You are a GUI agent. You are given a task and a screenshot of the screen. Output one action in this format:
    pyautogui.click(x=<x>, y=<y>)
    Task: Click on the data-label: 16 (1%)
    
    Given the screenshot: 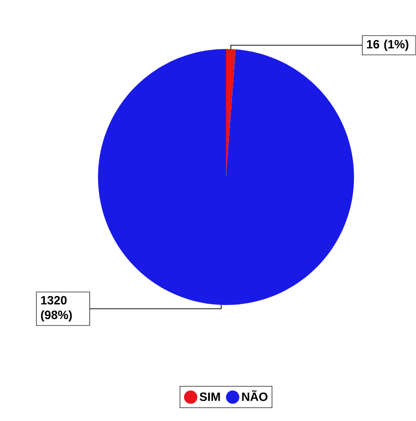 What is the action you would take?
    pyautogui.click(x=387, y=45)
    